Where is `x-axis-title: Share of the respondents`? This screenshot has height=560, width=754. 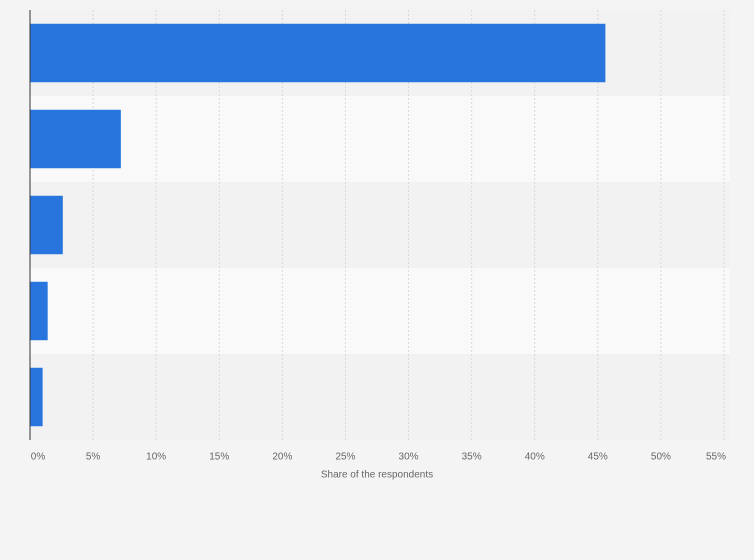 x-axis-title: Share of the respondents is located at coordinates (377, 475).